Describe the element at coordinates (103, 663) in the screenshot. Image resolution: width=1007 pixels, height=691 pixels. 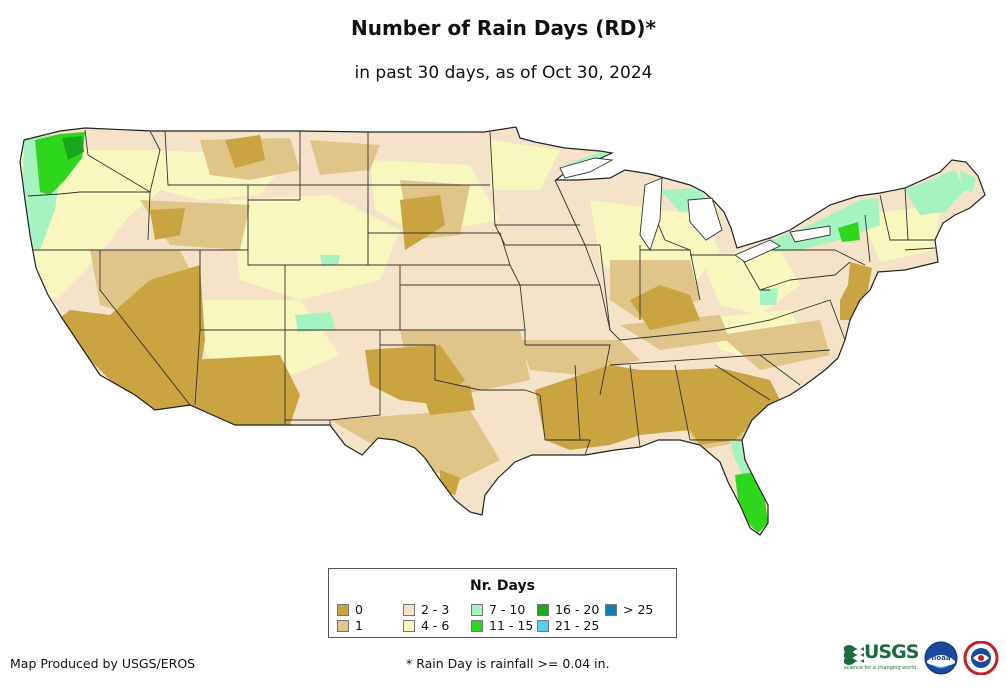
I see `map-credit: Map Produced by USGS/EROS` at that location.